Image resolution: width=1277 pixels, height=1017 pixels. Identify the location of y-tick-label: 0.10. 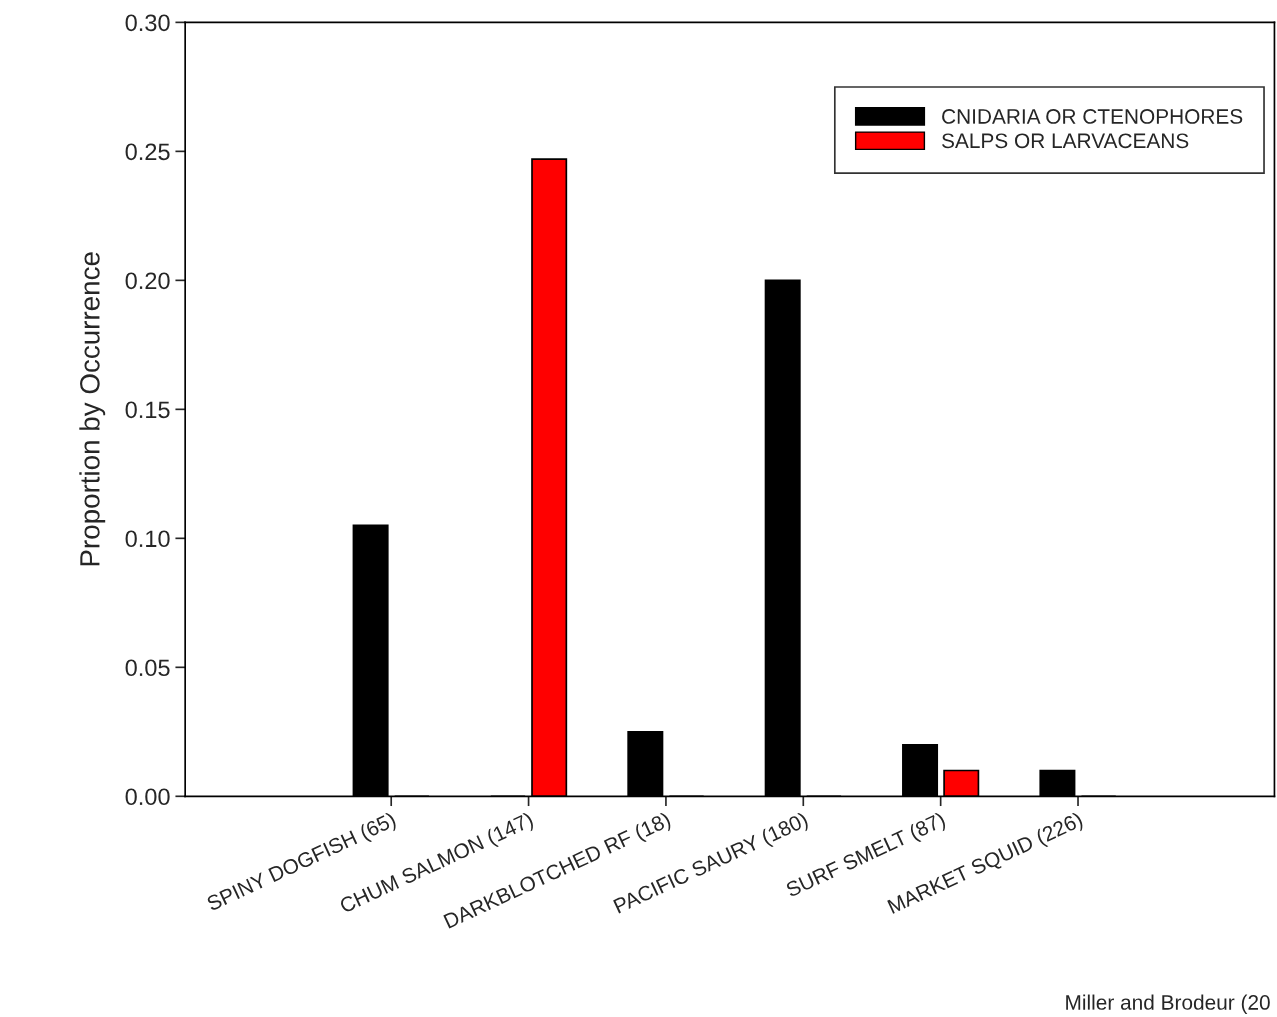
(147, 539).